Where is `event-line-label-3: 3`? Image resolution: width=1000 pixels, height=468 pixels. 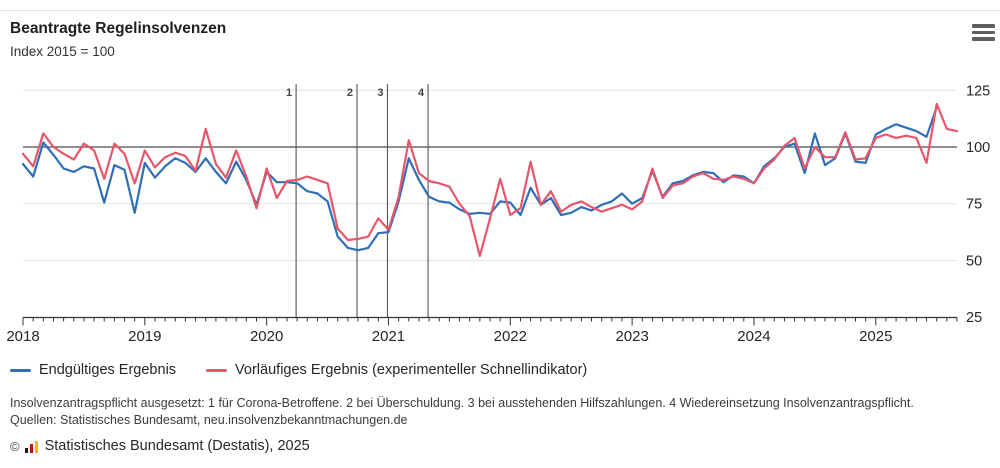 event-line-label-3: 3 is located at coordinates (380, 93).